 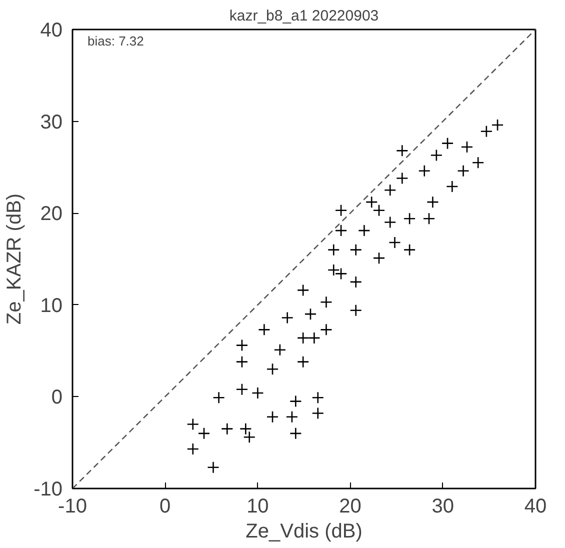 I want to click on x-tick-label: 30, so click(x=443, y=507).